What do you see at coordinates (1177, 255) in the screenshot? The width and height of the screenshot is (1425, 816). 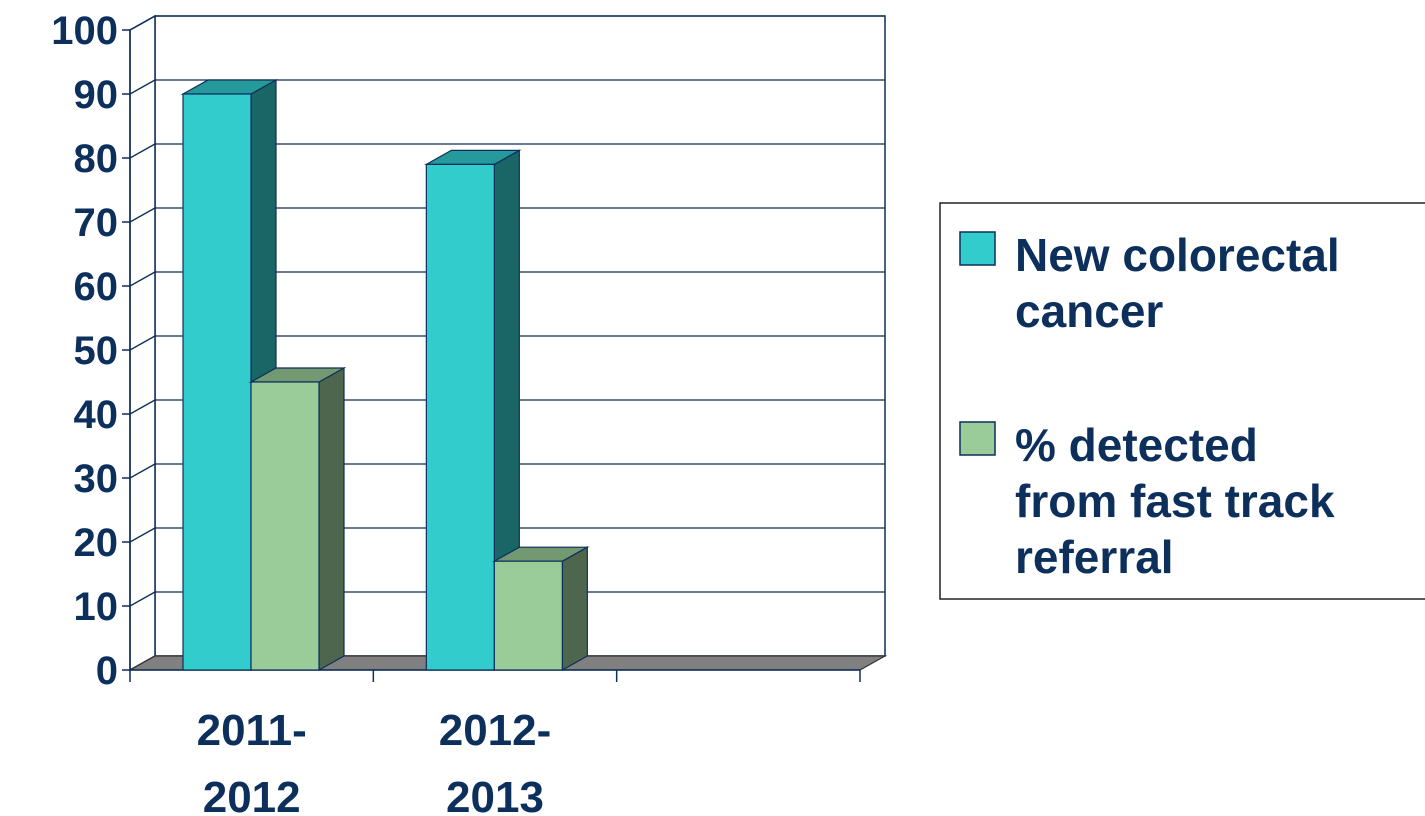 I see `legend-label: New colorectal` at bounding box center [1177, 255].